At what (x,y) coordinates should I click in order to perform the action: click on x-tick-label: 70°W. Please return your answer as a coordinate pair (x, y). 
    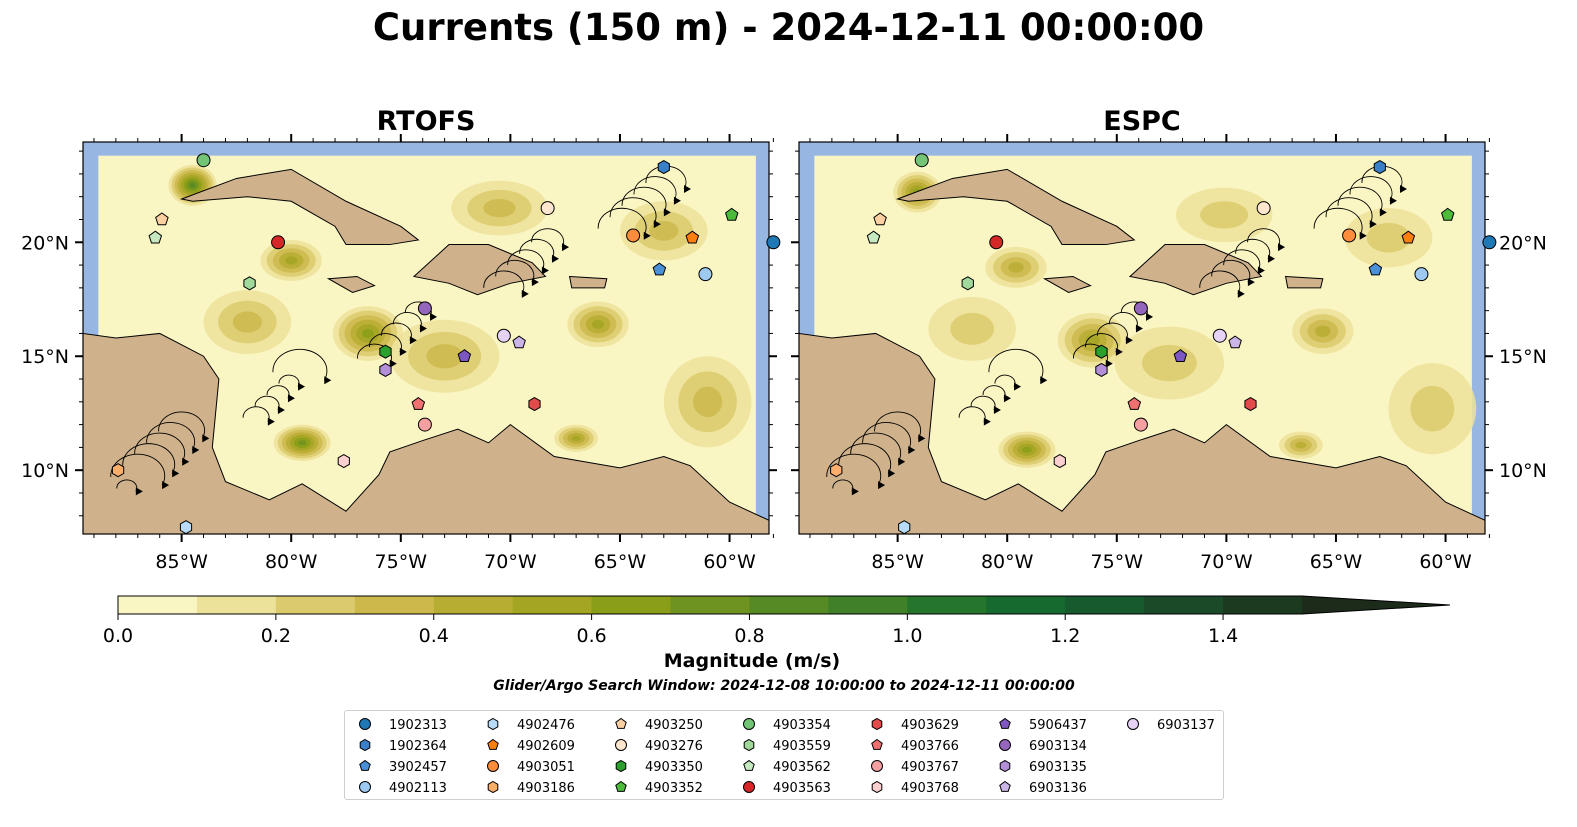
    Looking at the image, I should click on (1226, 562).